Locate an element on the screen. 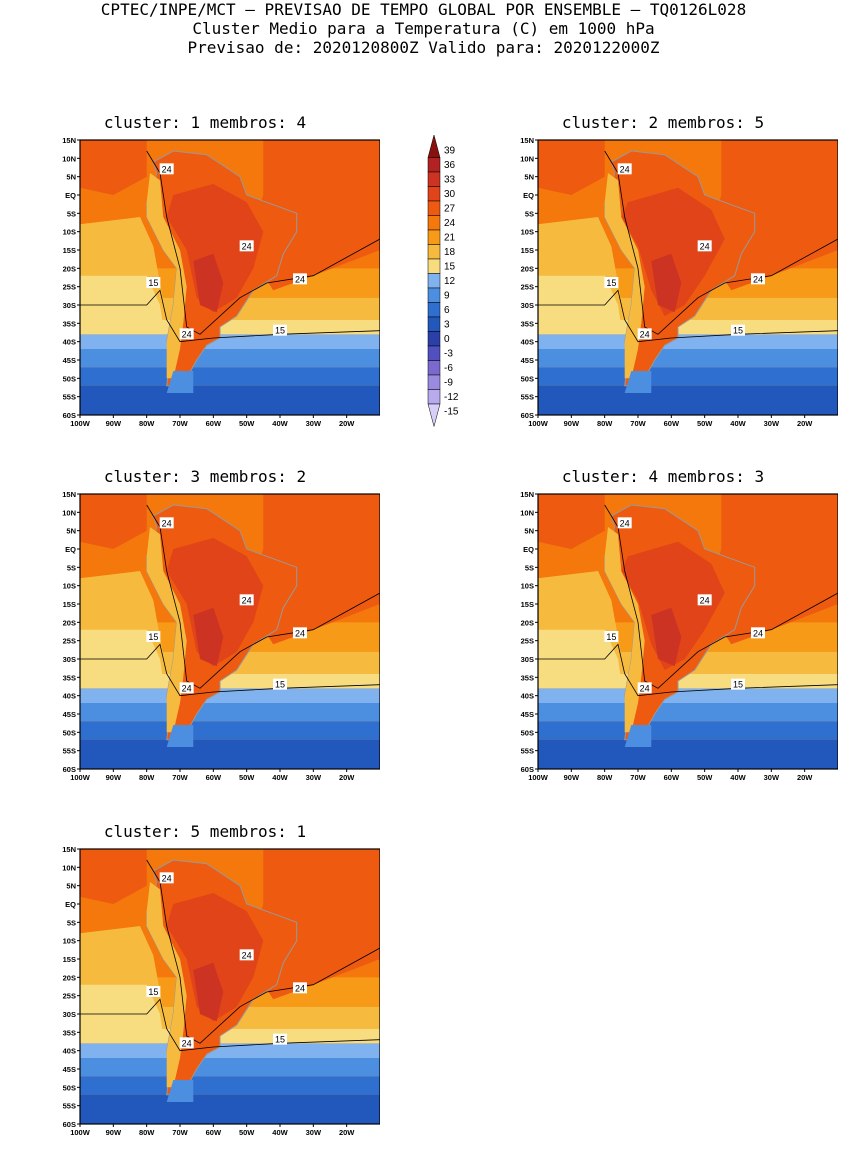 The image size is (847, 1157). lat-tick-label: 40S is located at coordinates (527, 696).